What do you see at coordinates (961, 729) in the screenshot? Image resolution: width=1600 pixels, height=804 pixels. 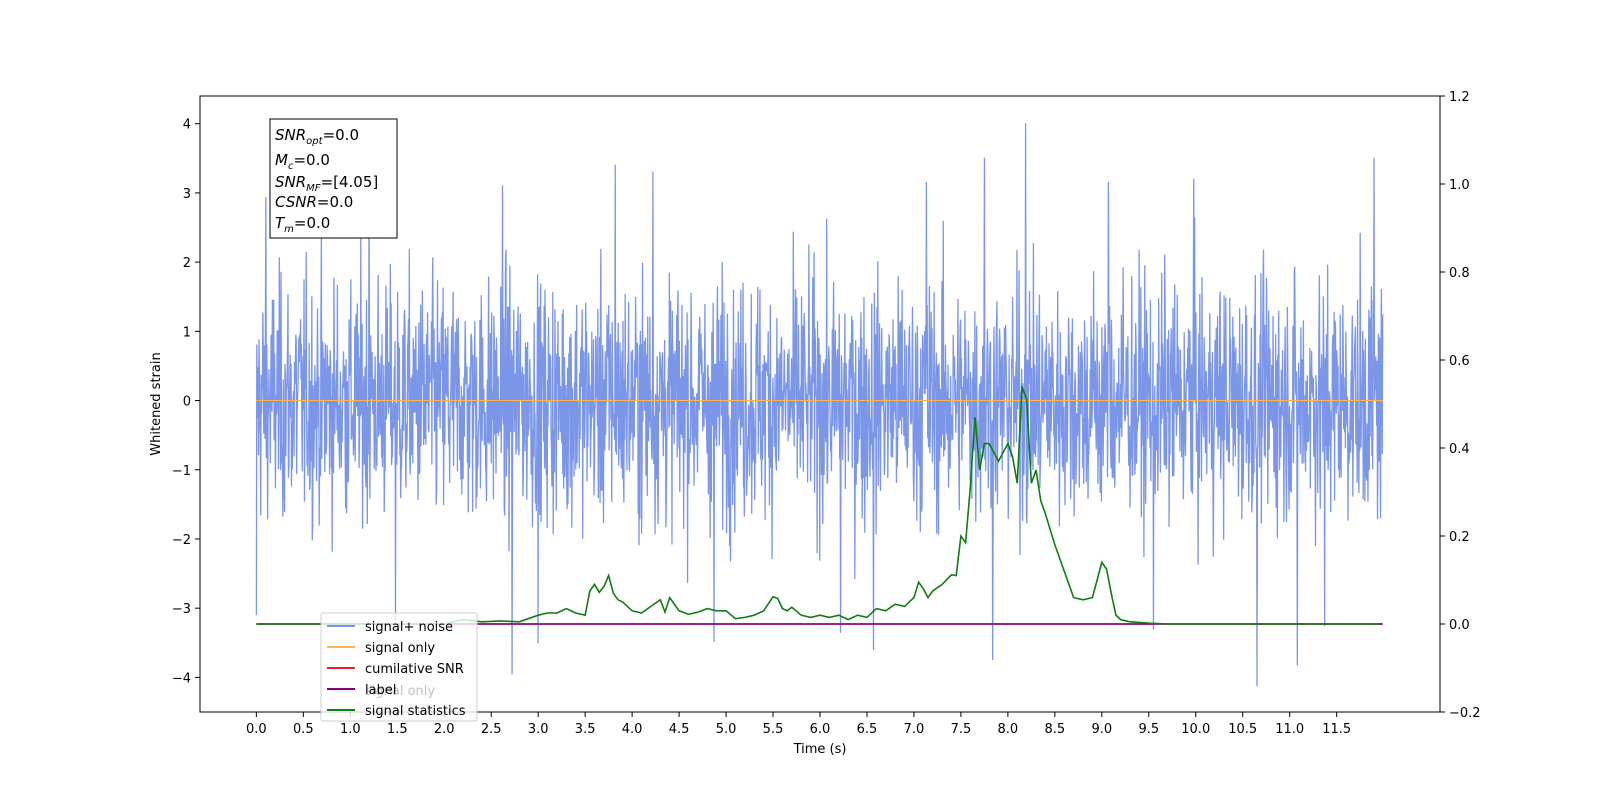 I see `x-tick-label: 7.5` at bounding box center [961, 729].